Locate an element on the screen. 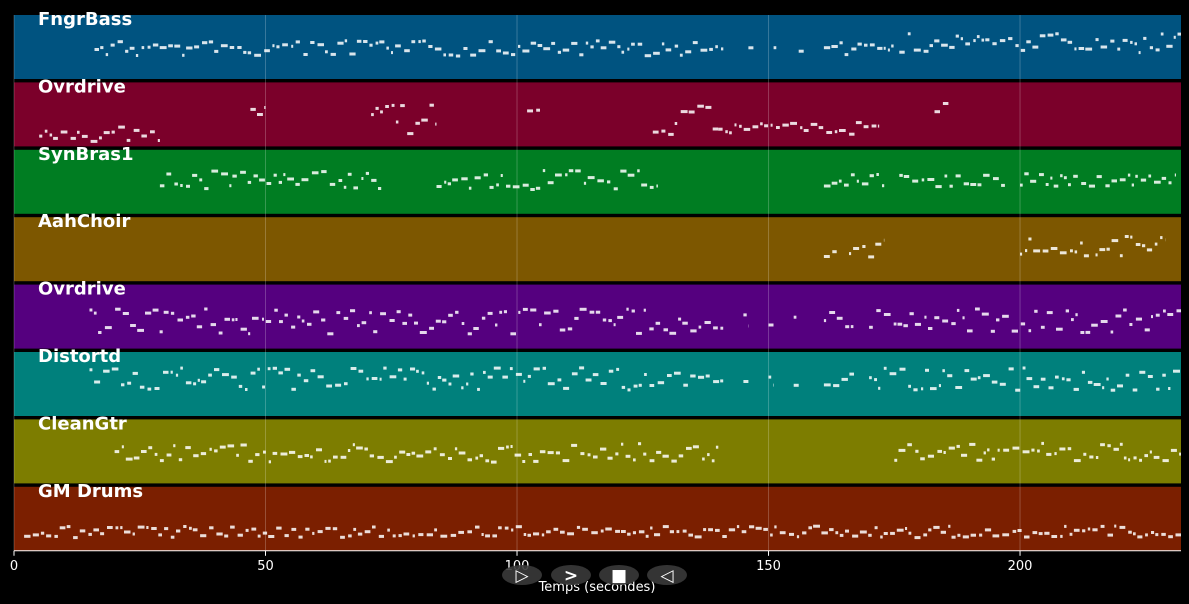 The width and height of the screenshot is (1189, 604). forward-icon: > is located at coordinates (571, 576).